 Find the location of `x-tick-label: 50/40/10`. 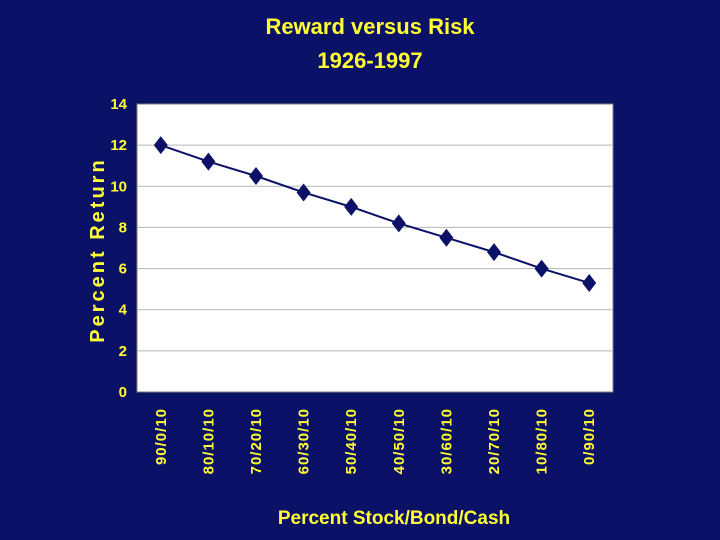

x-tick-label: 50/40/10 is located at coordinates (351, 441).